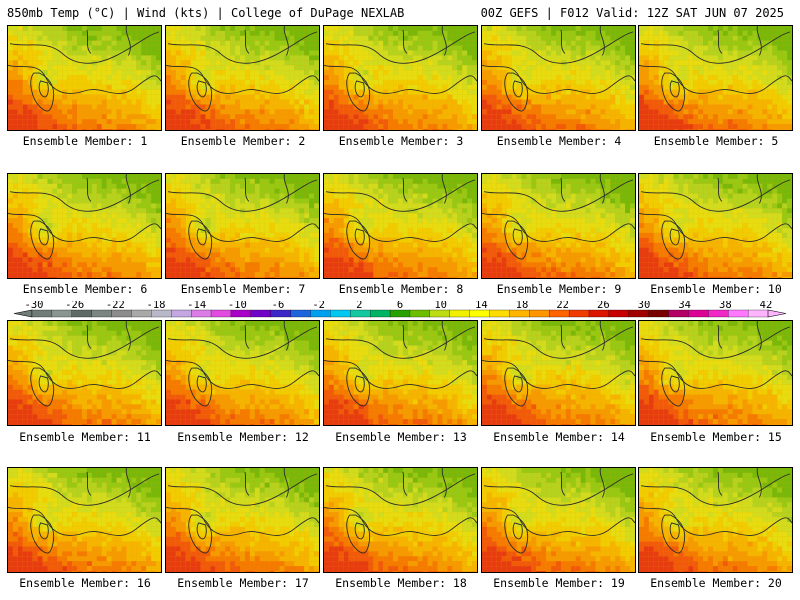 The width and height of the screenshot is (800, 600). What do you see at coordinates (237, 306) in the screenshot?
I see `colorbar-tick-label: -10` at bounding box center [237, 306].